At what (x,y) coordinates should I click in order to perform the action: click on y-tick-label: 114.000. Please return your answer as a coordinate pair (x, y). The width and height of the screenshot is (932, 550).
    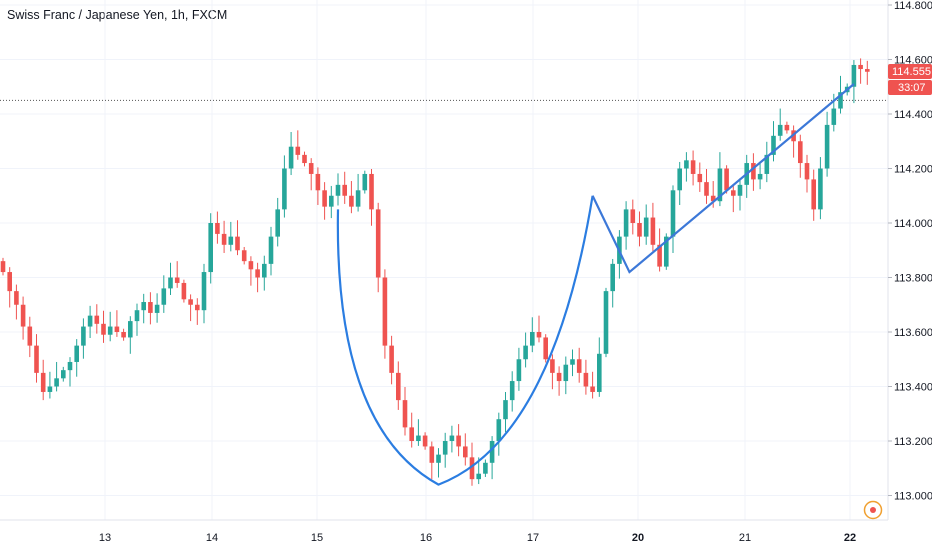
    Looking at the image, I should click on (913, 224).